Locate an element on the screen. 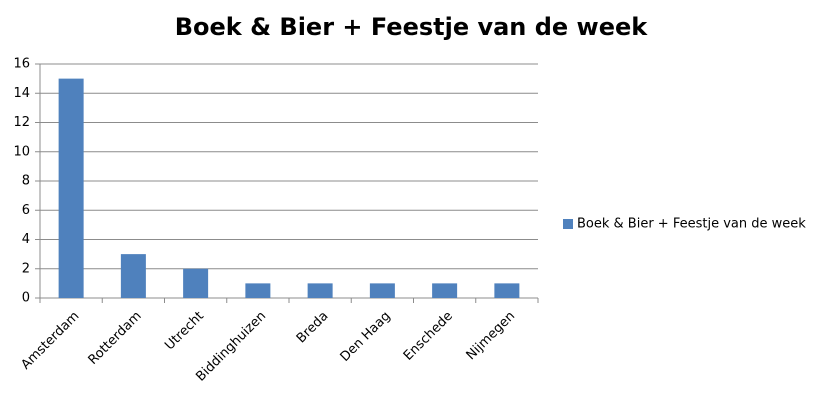  y-tick-label: 0 is located at coordinates (26, 298).